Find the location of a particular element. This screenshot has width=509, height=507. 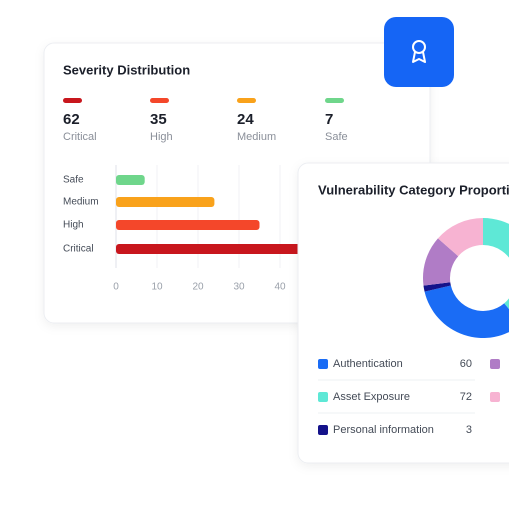

legend-value: 3 is located at coordinates (469, 430).